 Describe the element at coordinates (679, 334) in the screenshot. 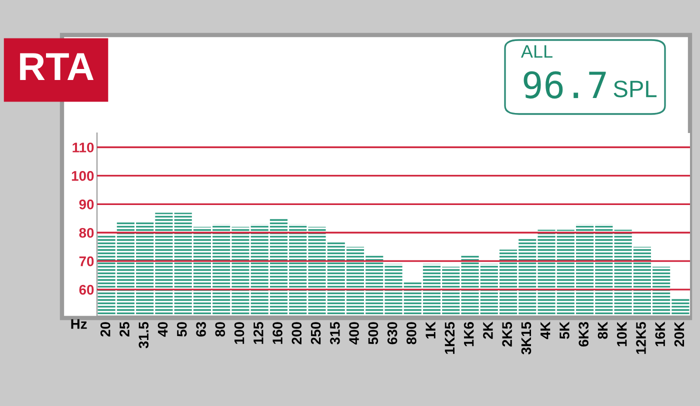

I see `x-tick-label: 20K` at that location.